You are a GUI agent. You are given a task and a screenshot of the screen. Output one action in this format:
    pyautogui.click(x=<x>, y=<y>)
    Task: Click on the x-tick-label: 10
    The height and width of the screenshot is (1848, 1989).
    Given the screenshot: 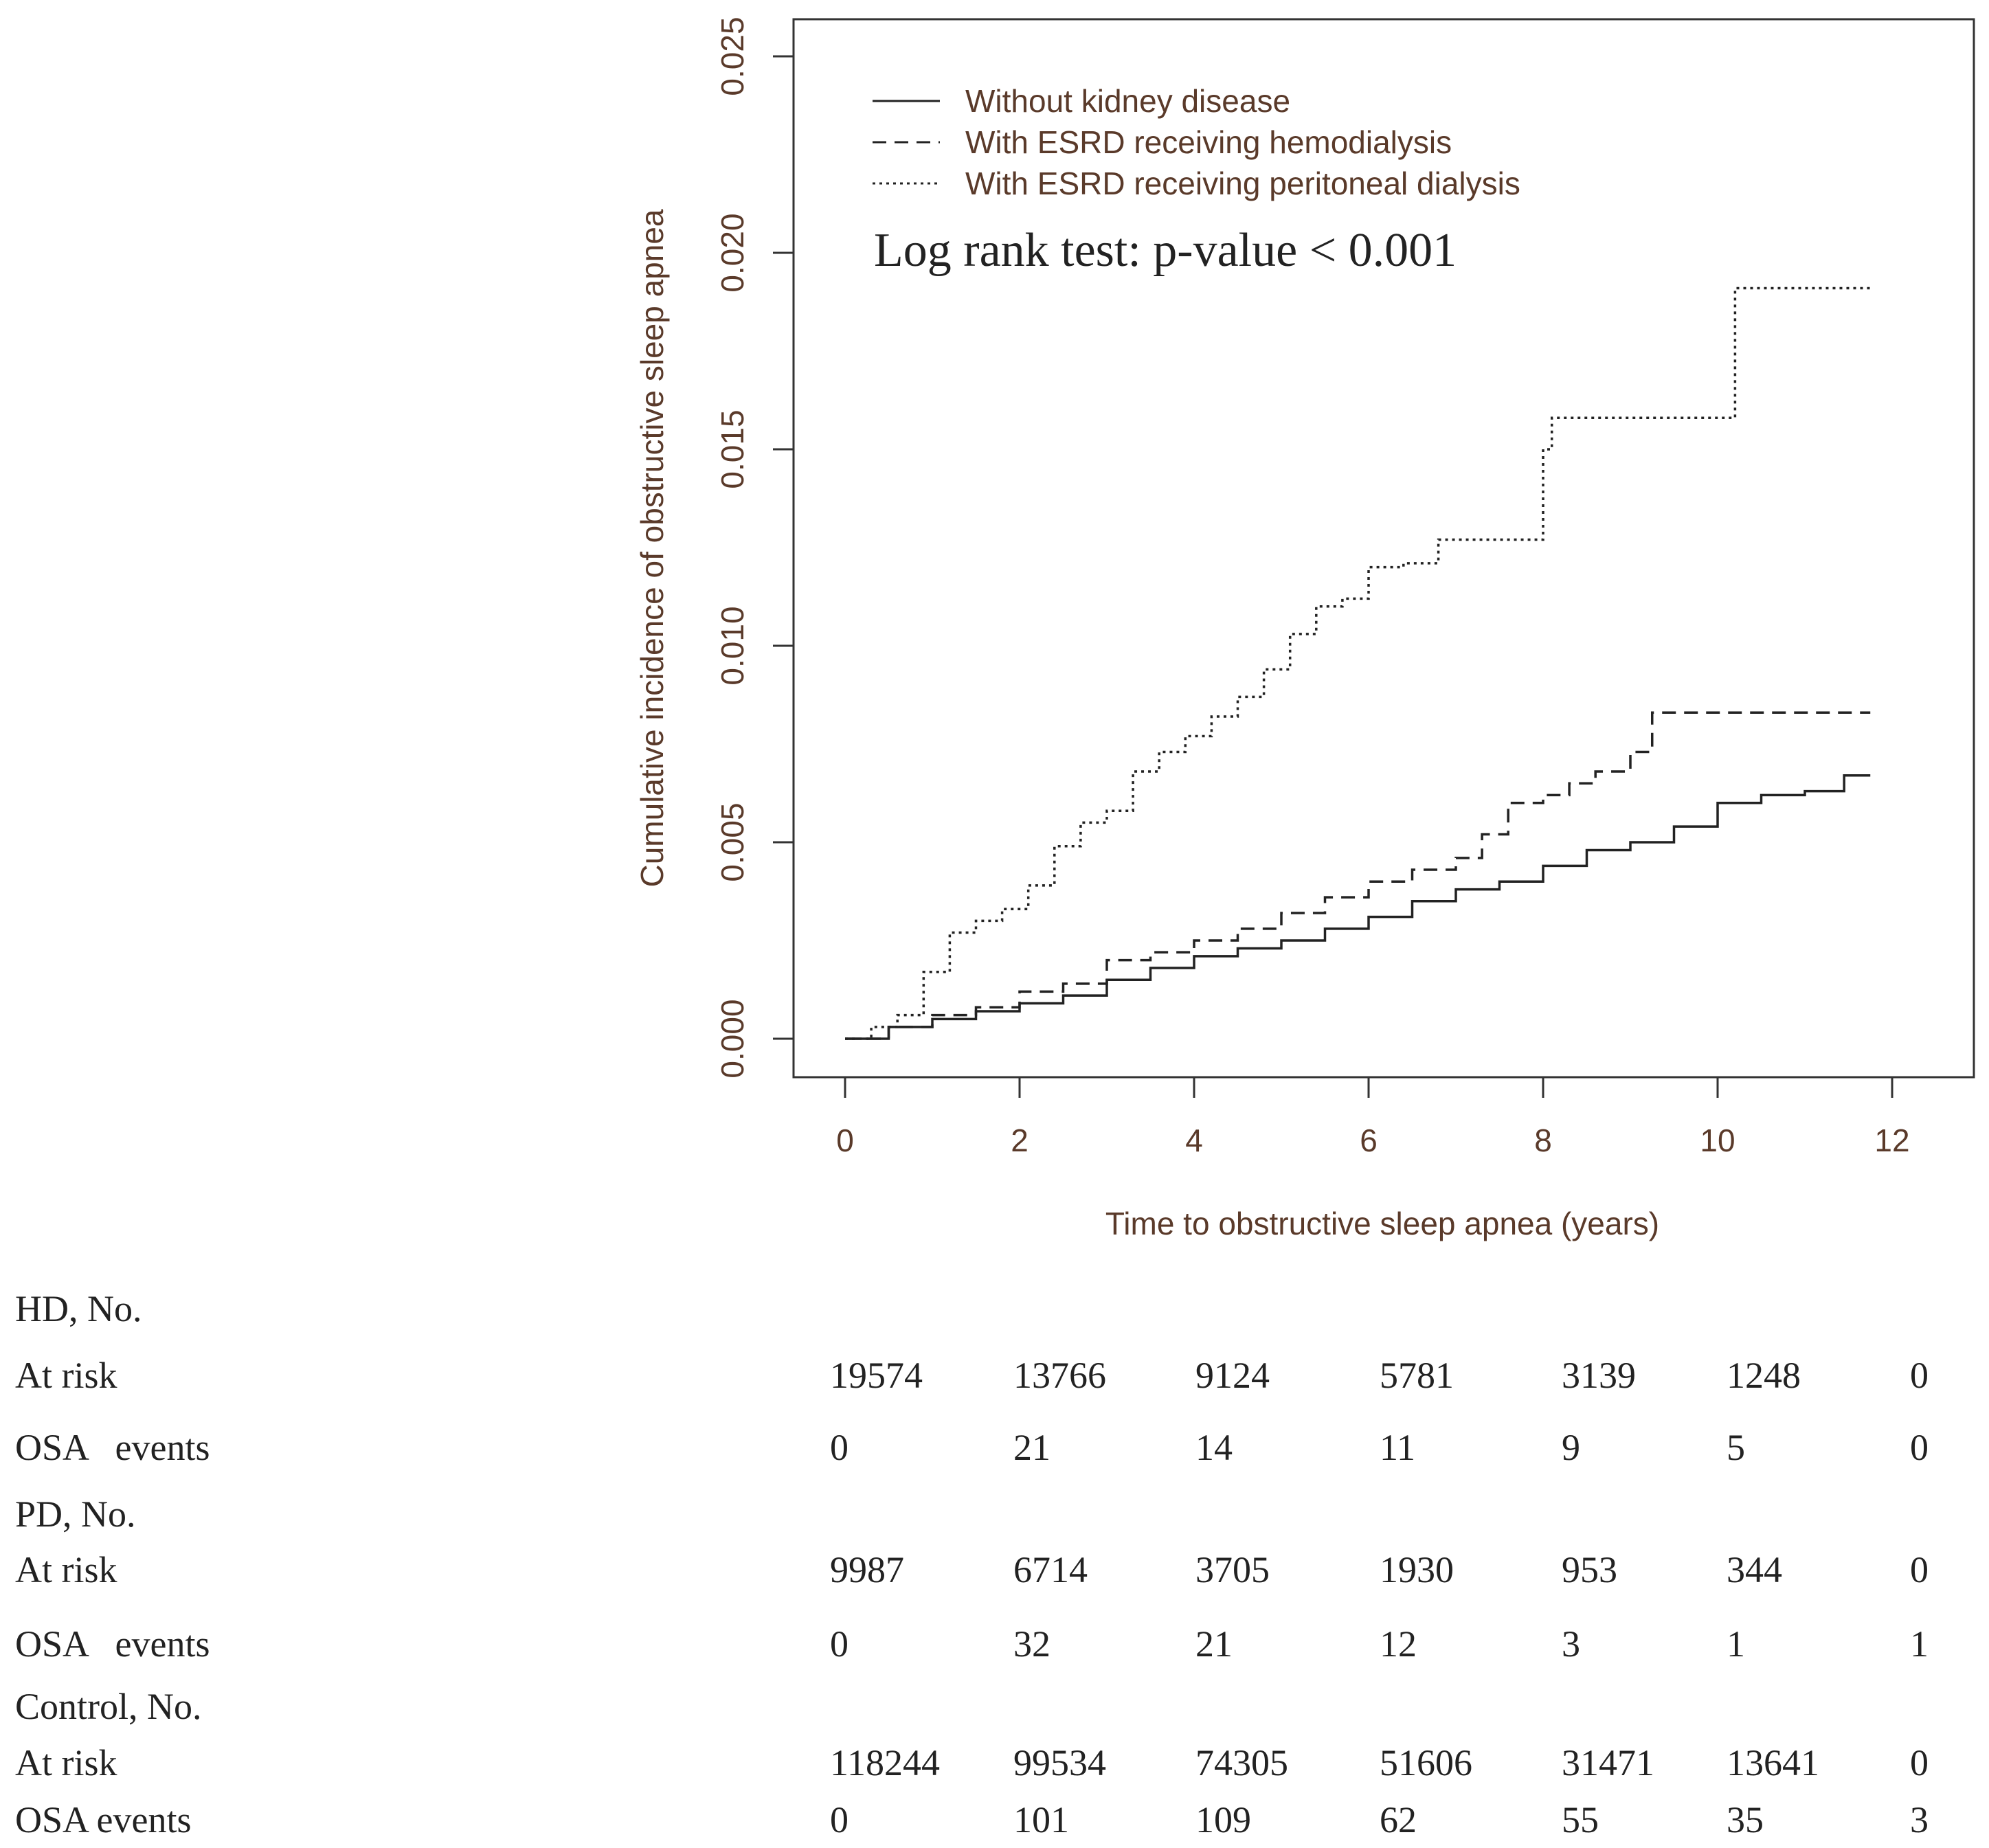 What is the action you would take?
    pyautogui.click(x=1717, y=1140)
    